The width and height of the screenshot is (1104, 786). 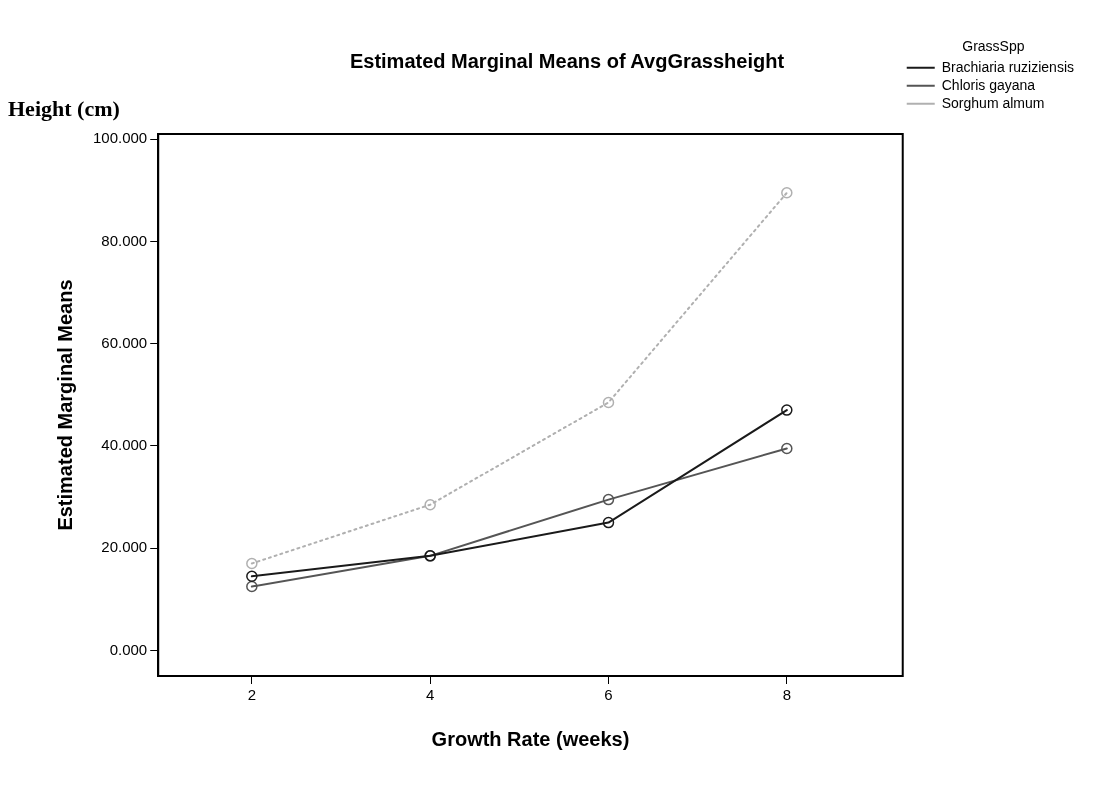 I want to click on y-tick-label: 20.000, so click(x=124, y=547).